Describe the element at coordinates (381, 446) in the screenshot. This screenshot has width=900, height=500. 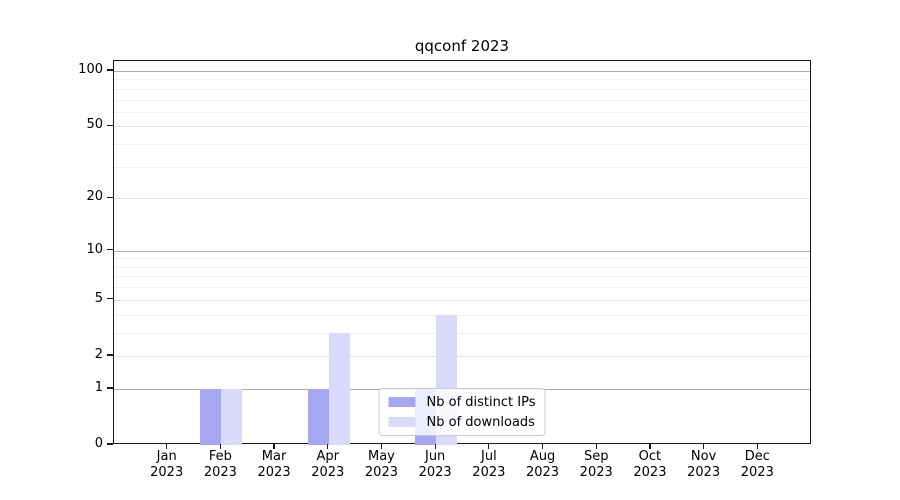
I see `x-tick-mark-may-2023` at that location.